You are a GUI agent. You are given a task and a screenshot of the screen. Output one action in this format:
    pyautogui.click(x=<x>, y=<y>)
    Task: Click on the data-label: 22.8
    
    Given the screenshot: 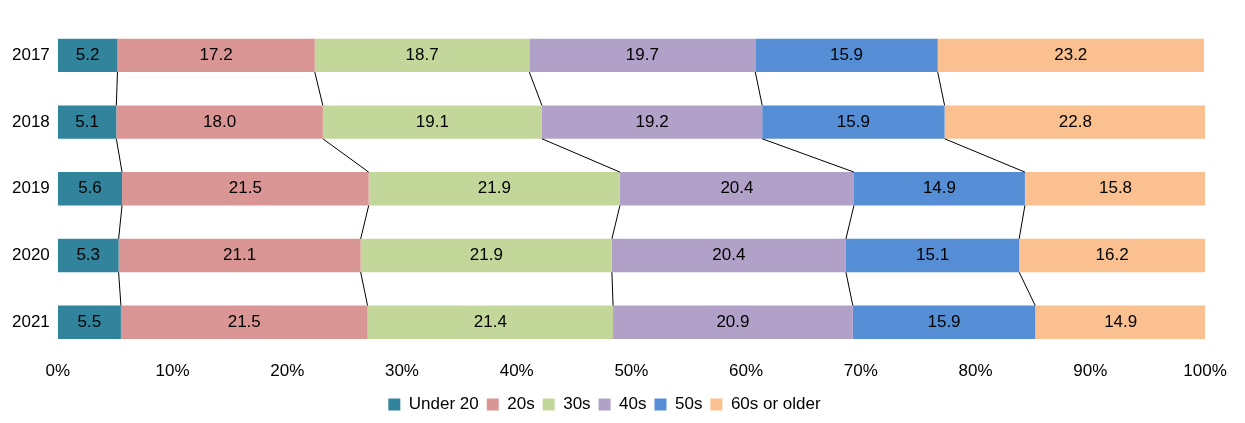 What is the action you would take?
    pyautogui.click(x=1075, y=121)
    